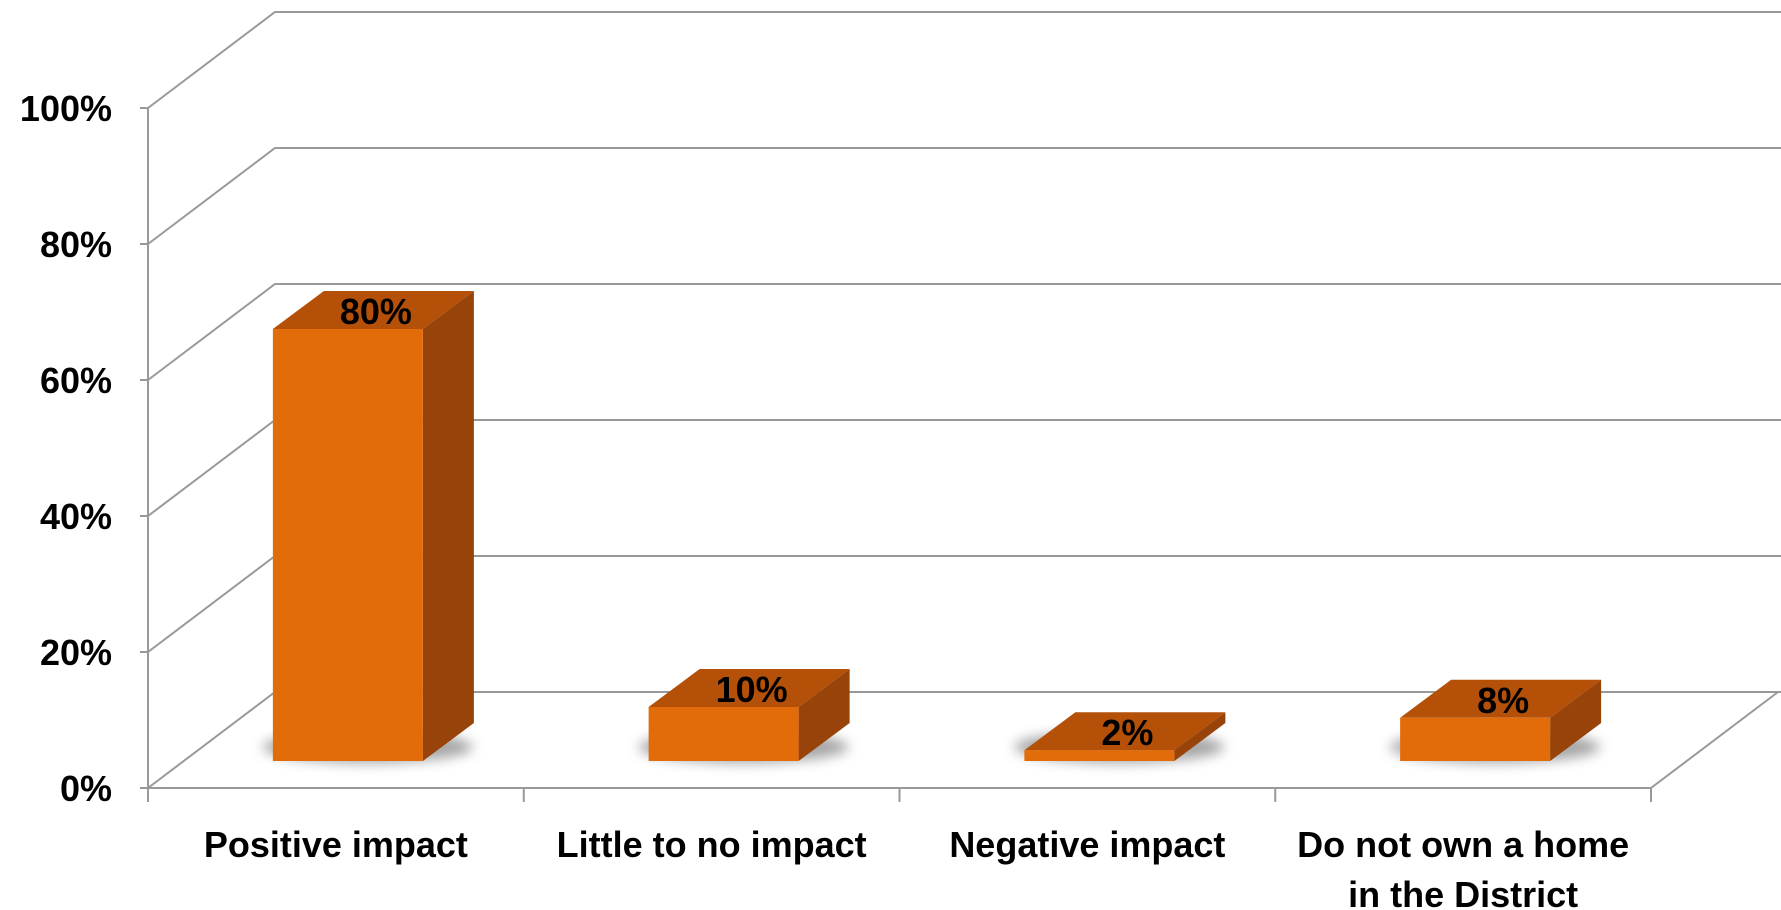 The image size is (1781, 910). I want to click on y-tick-label: 0%, so click(86, 788).